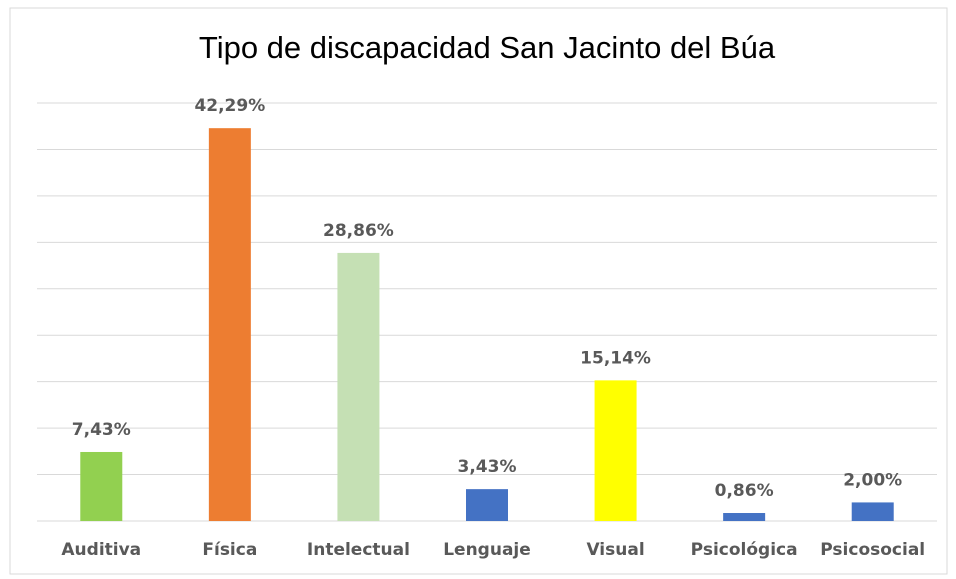  Describe the element at coordinates (744, 550) in the screenshot. I see `x-tick-label: Psicológica` at that location.